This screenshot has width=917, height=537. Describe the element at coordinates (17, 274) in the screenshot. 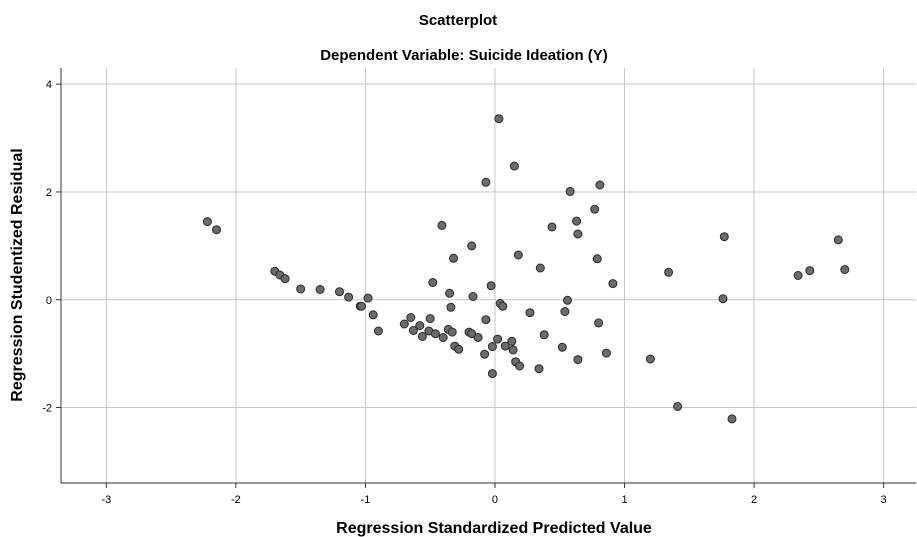

I see `y-axis-label: Regression Studentized Residual` at that location.